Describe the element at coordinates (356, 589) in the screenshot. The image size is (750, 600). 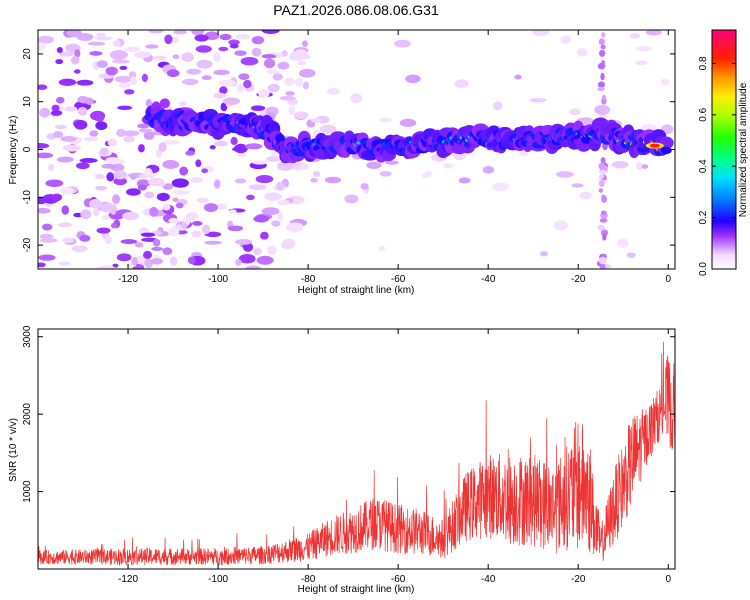
I see `snr-x-label: Height of straight line (km)` at that location.